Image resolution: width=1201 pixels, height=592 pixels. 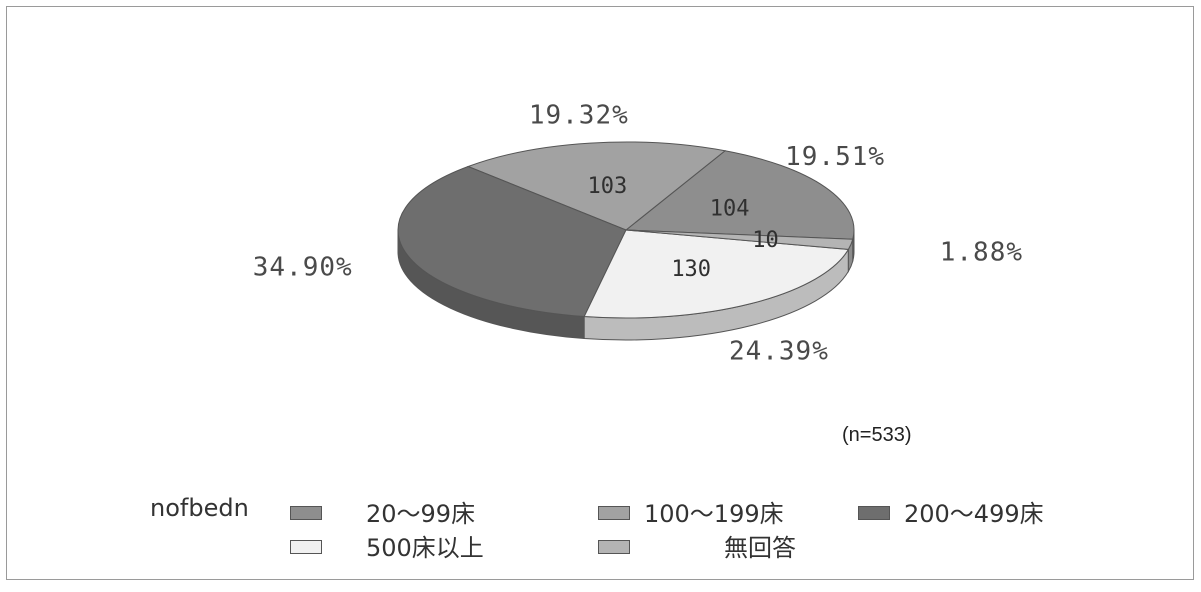 I want to click on legend-item-100-199: 100～199床, so click(x=691, y=511).